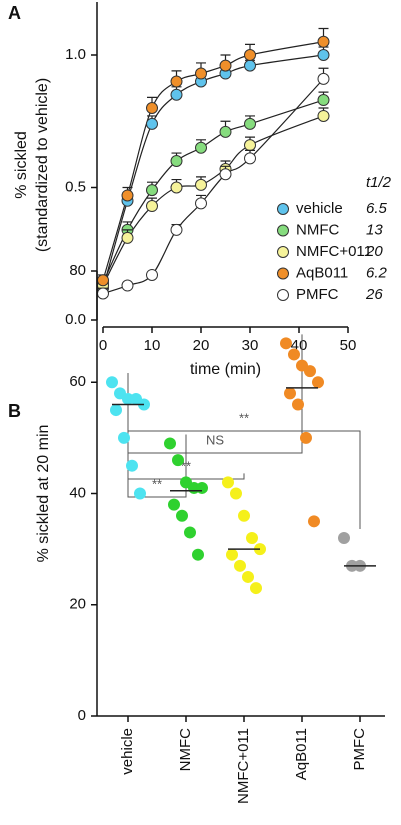  Describe the element at coordinates (215, 439) in the screenshot. I see `significance-label: NS` at that location.